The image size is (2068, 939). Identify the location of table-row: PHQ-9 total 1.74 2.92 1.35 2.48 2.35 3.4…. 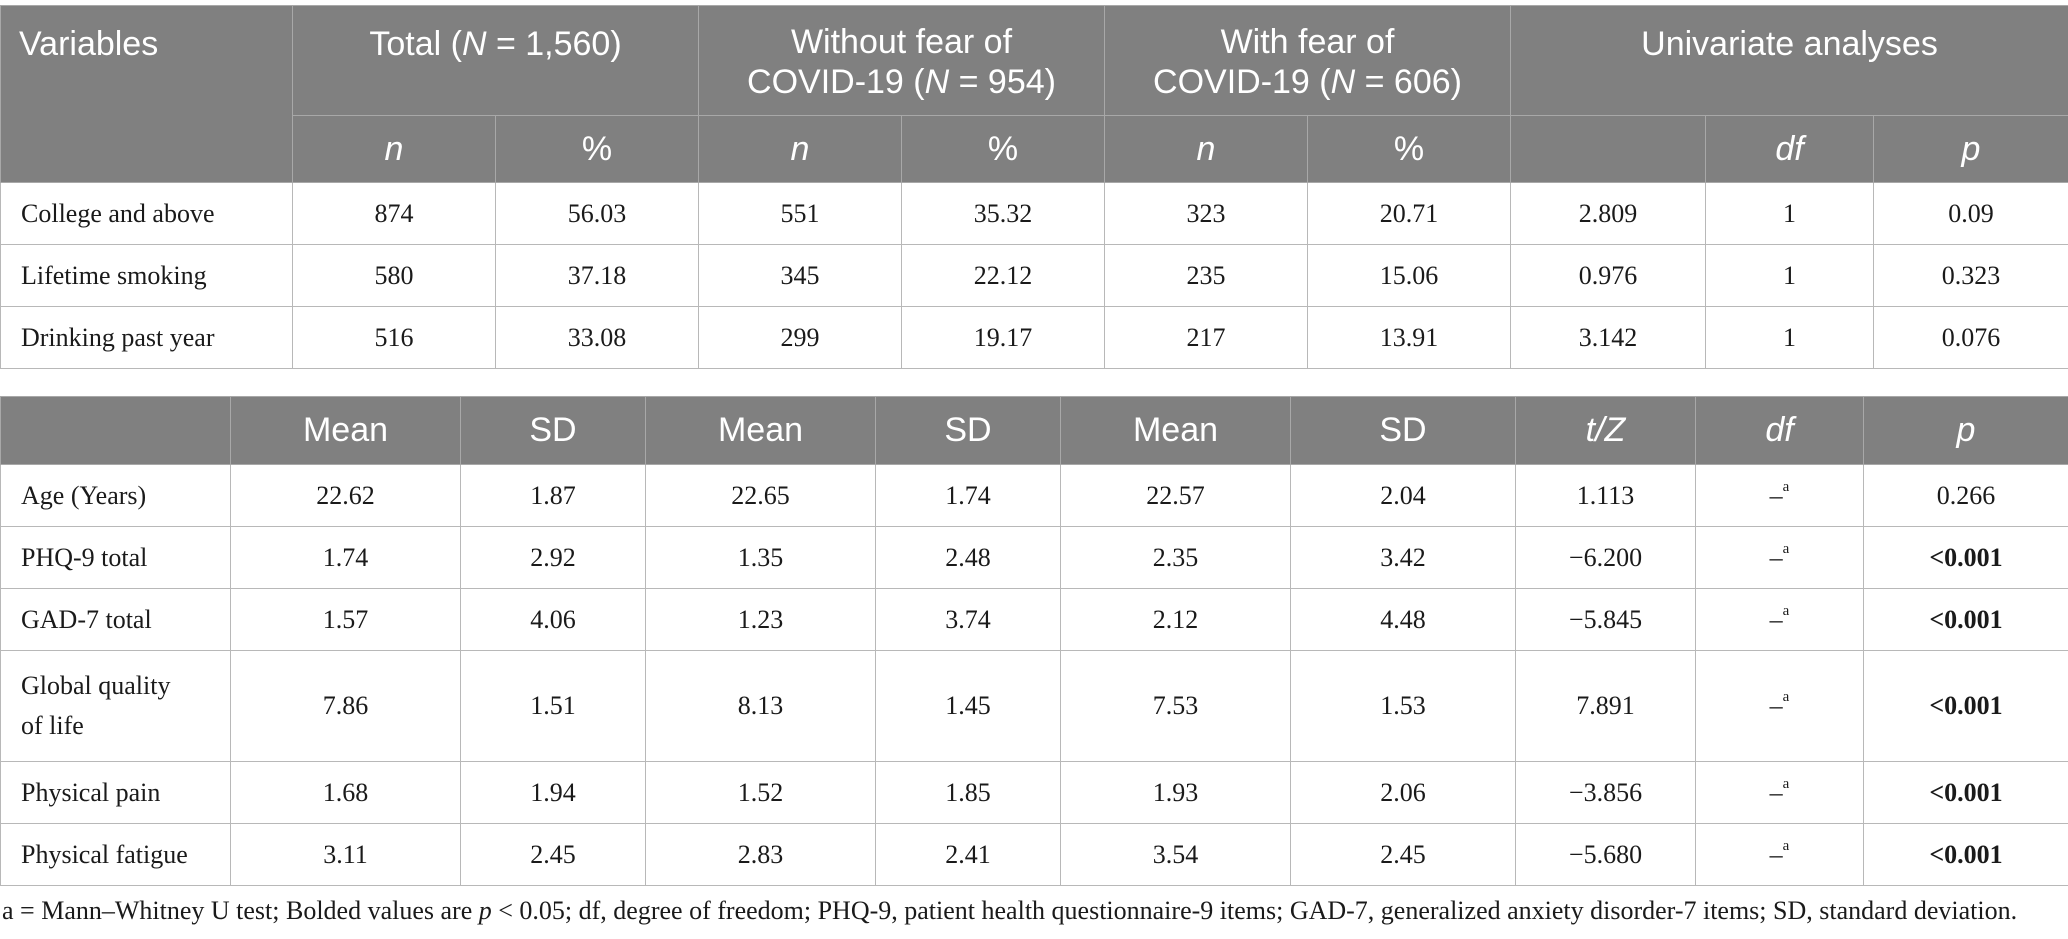
(1034, 557).